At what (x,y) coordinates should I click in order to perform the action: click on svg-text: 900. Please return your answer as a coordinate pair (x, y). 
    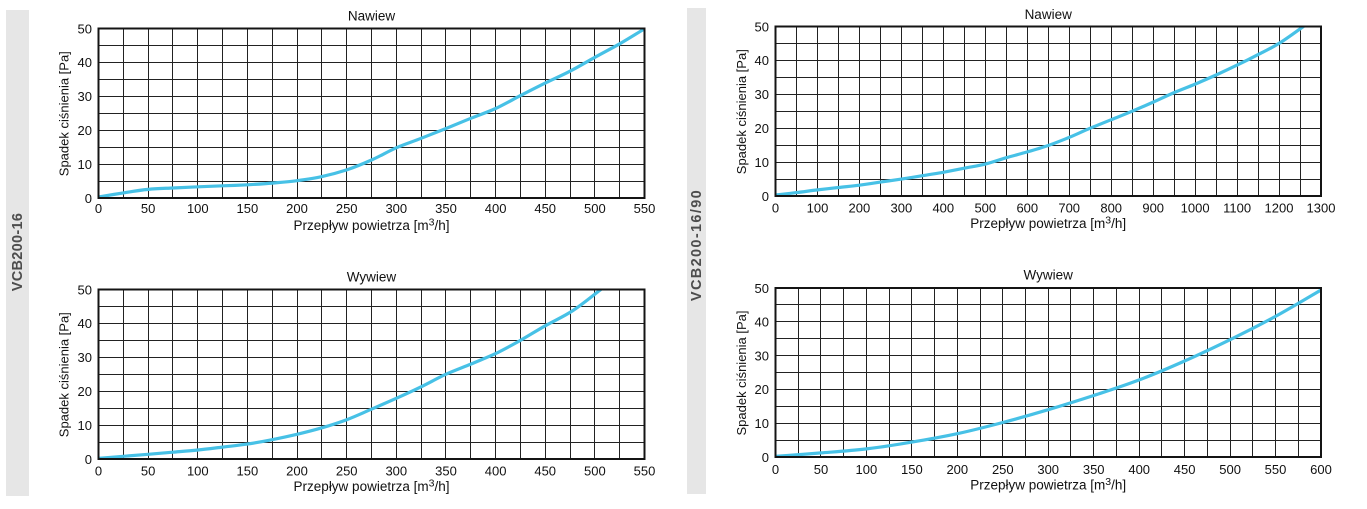
    Looking at the image, I should click on (1153, 208).